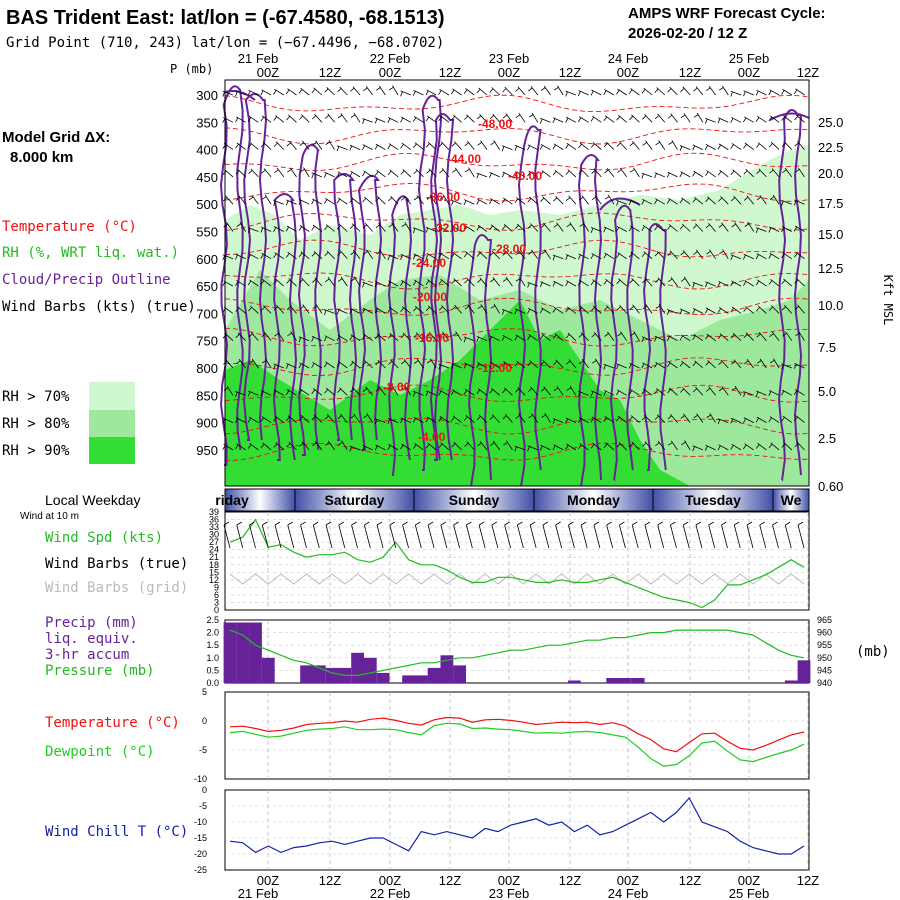  What do you see at coordinates (204, 790) in the screenshot?
I see `y-tick-label: 0` at bounding box center [204, 790].